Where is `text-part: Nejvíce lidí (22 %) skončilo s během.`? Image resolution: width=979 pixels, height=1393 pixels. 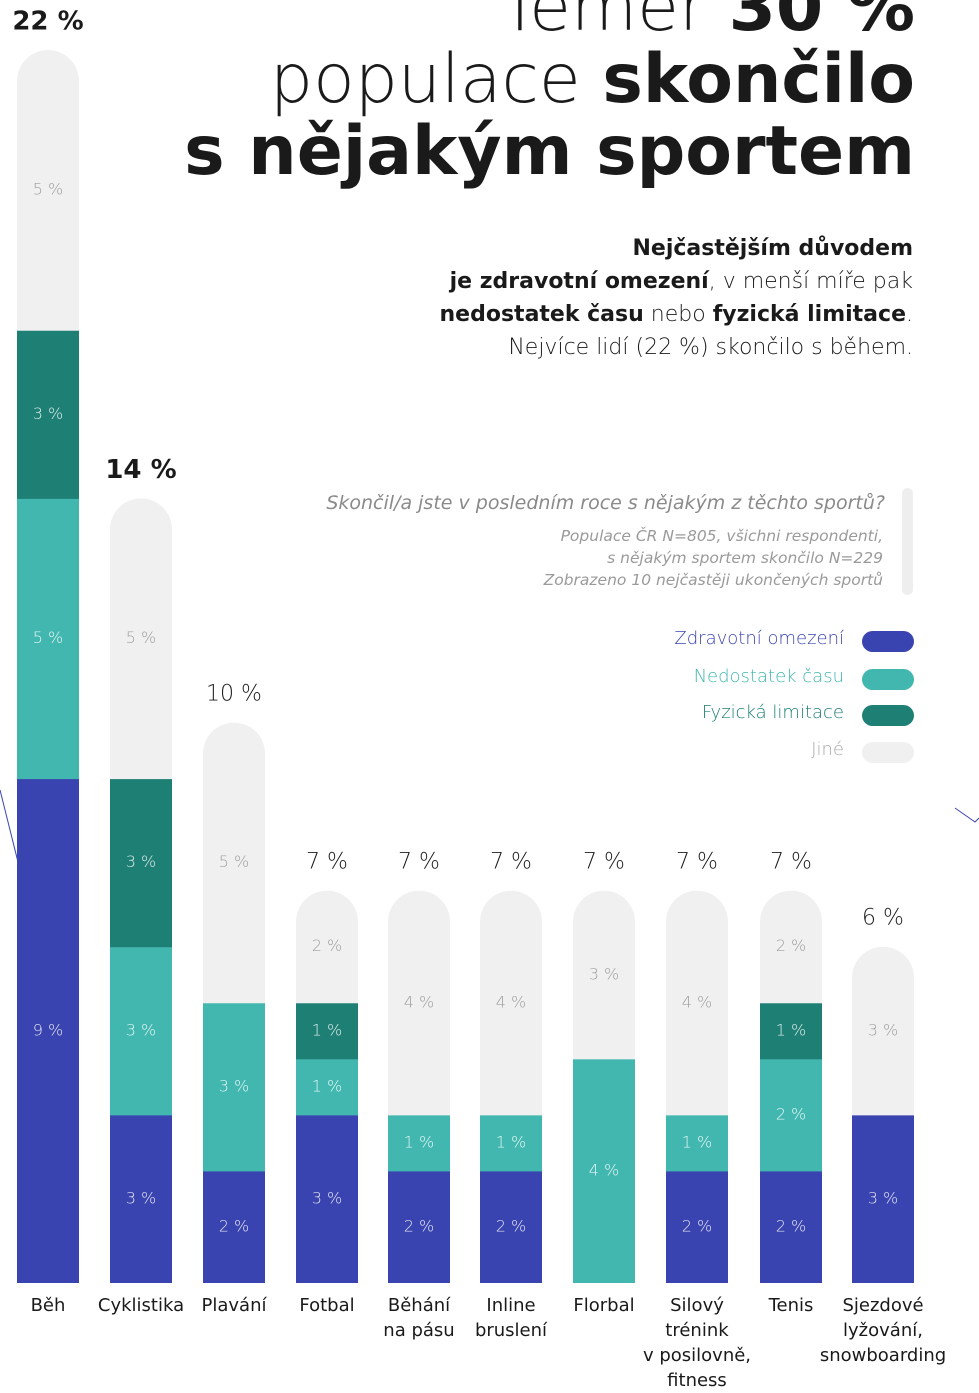 text-part: Nejvíce lidí (22 %) skončilo s během. is located at coordinates (710, 347).